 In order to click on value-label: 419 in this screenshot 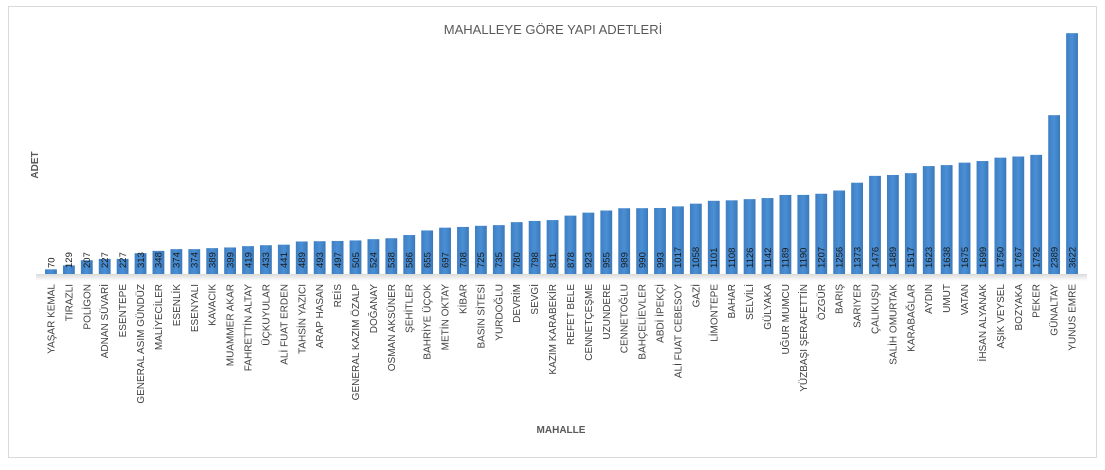, I will do `click(248, 260)`.